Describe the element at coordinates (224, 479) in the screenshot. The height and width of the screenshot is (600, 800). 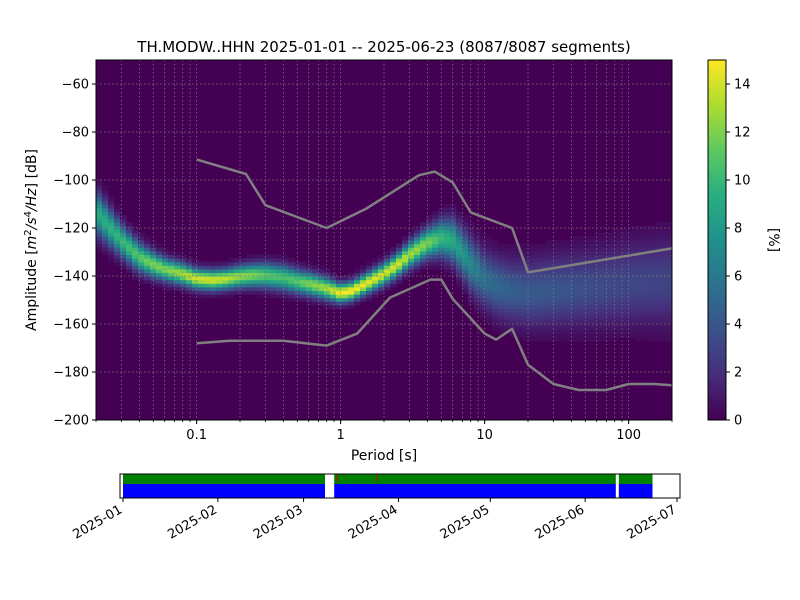
I see `coverage-data-segment` at that location.